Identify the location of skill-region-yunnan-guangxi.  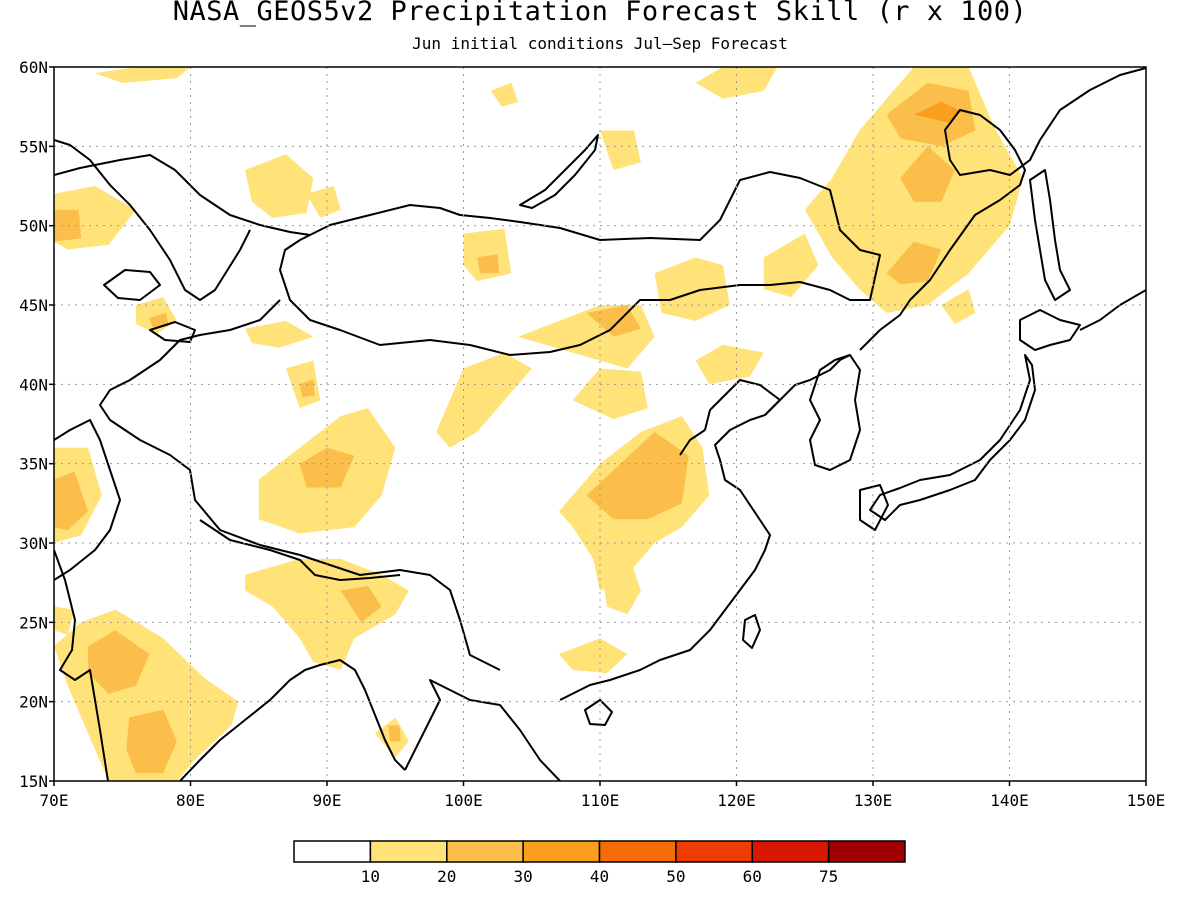
(593, 656).